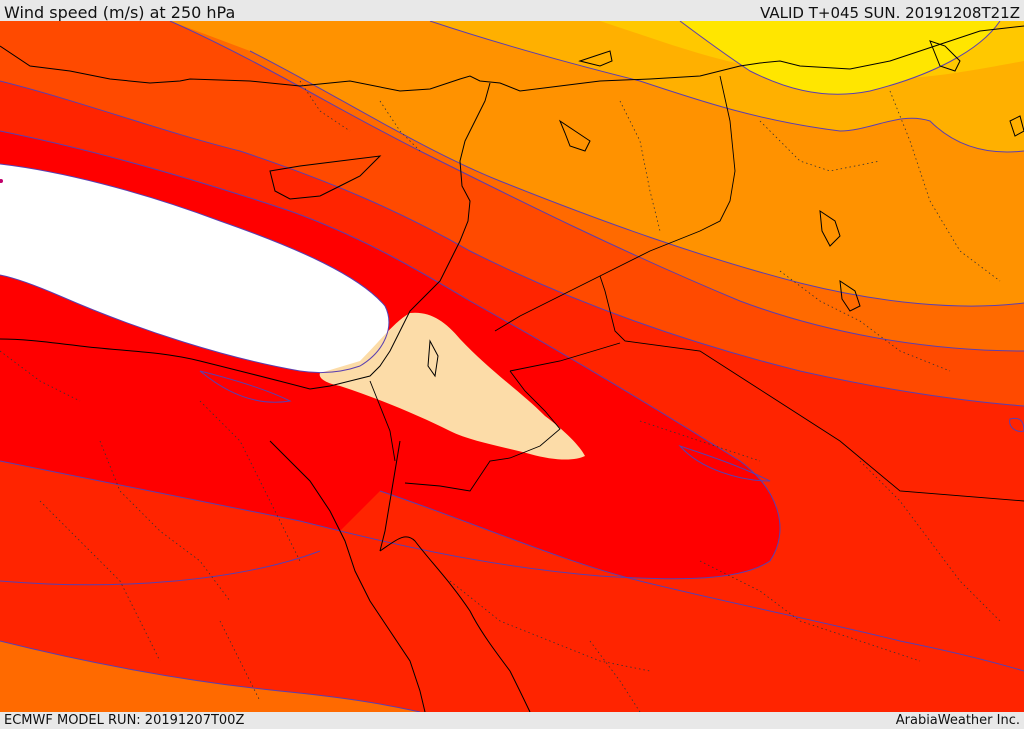  I want to click on valid-time-label: VALID T+045 SUN. 20191208T21Z, so click(890, 13).